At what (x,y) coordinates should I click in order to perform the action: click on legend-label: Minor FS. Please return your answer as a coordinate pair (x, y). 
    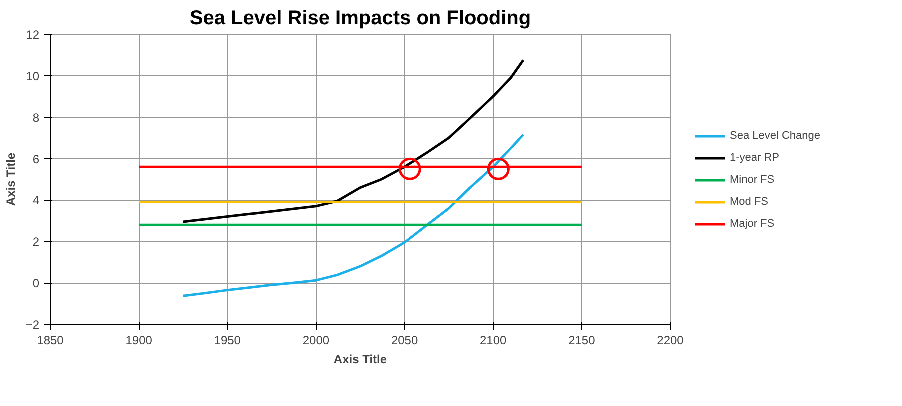
    Looking at the image, I should click on (752, 180).